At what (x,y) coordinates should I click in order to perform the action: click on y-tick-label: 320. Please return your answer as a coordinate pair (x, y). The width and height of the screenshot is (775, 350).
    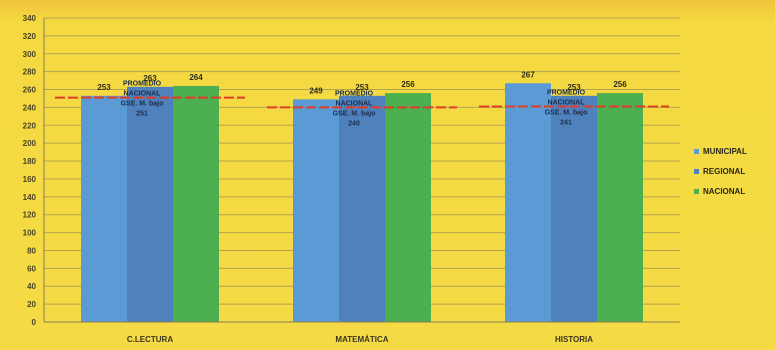
    Looking at the image, I should click on (30, 36).